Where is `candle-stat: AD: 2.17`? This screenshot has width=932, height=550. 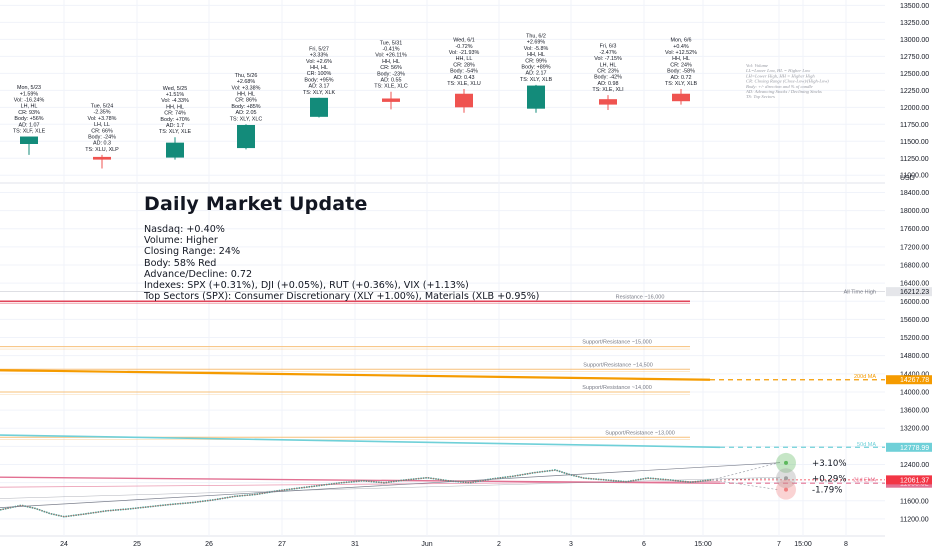 candle-stat: AD: 2.17 is located at coordinates (536, 74).